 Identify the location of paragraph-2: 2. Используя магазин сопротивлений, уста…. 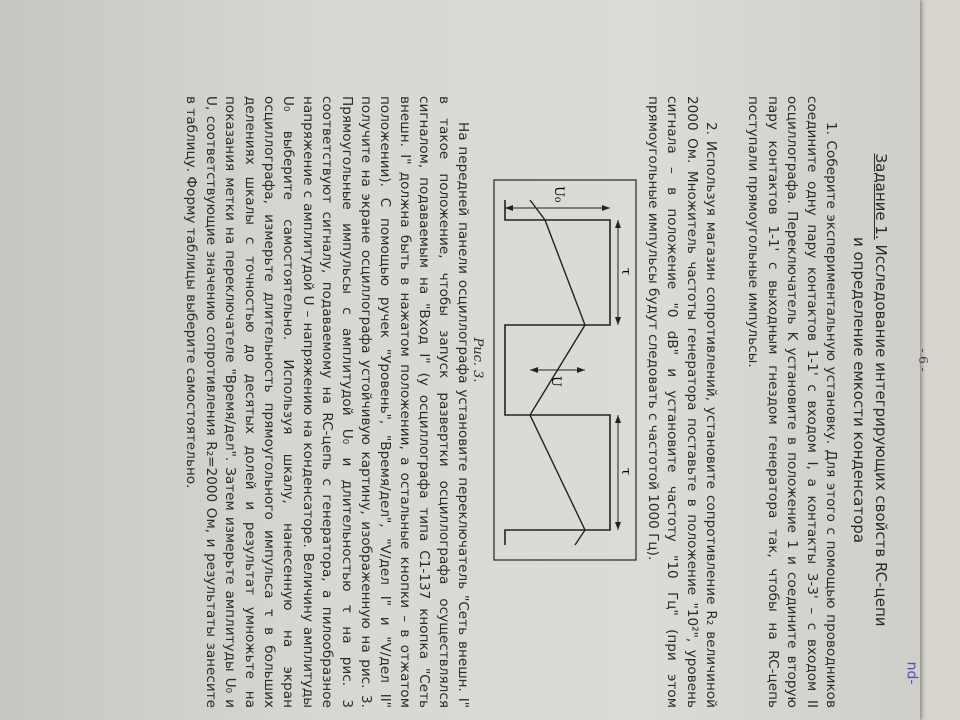
(681, 402).